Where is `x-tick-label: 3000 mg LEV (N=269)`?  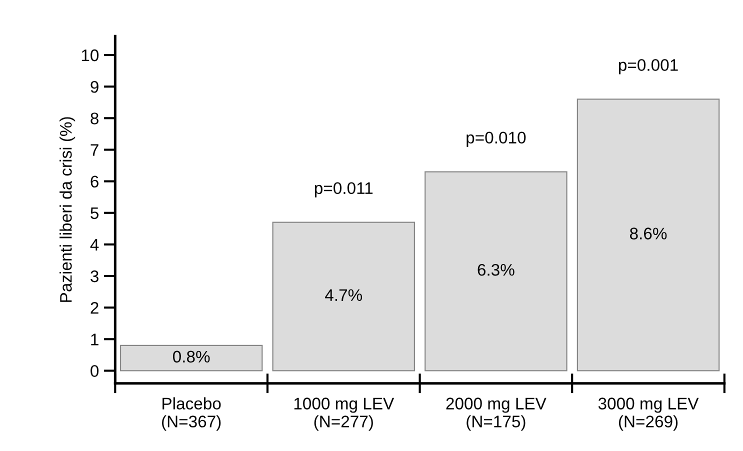
x-tick-label: 3000 mg LEV (N=269) is located at coordinates (648, 414).